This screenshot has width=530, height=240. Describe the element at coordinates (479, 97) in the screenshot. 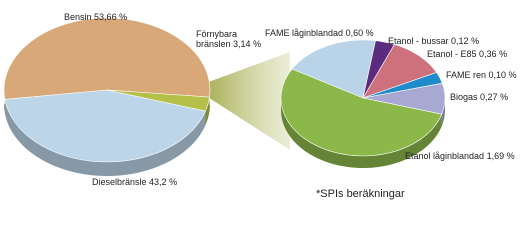

I see `slice-label: Biogas 0,27 %` at that location.